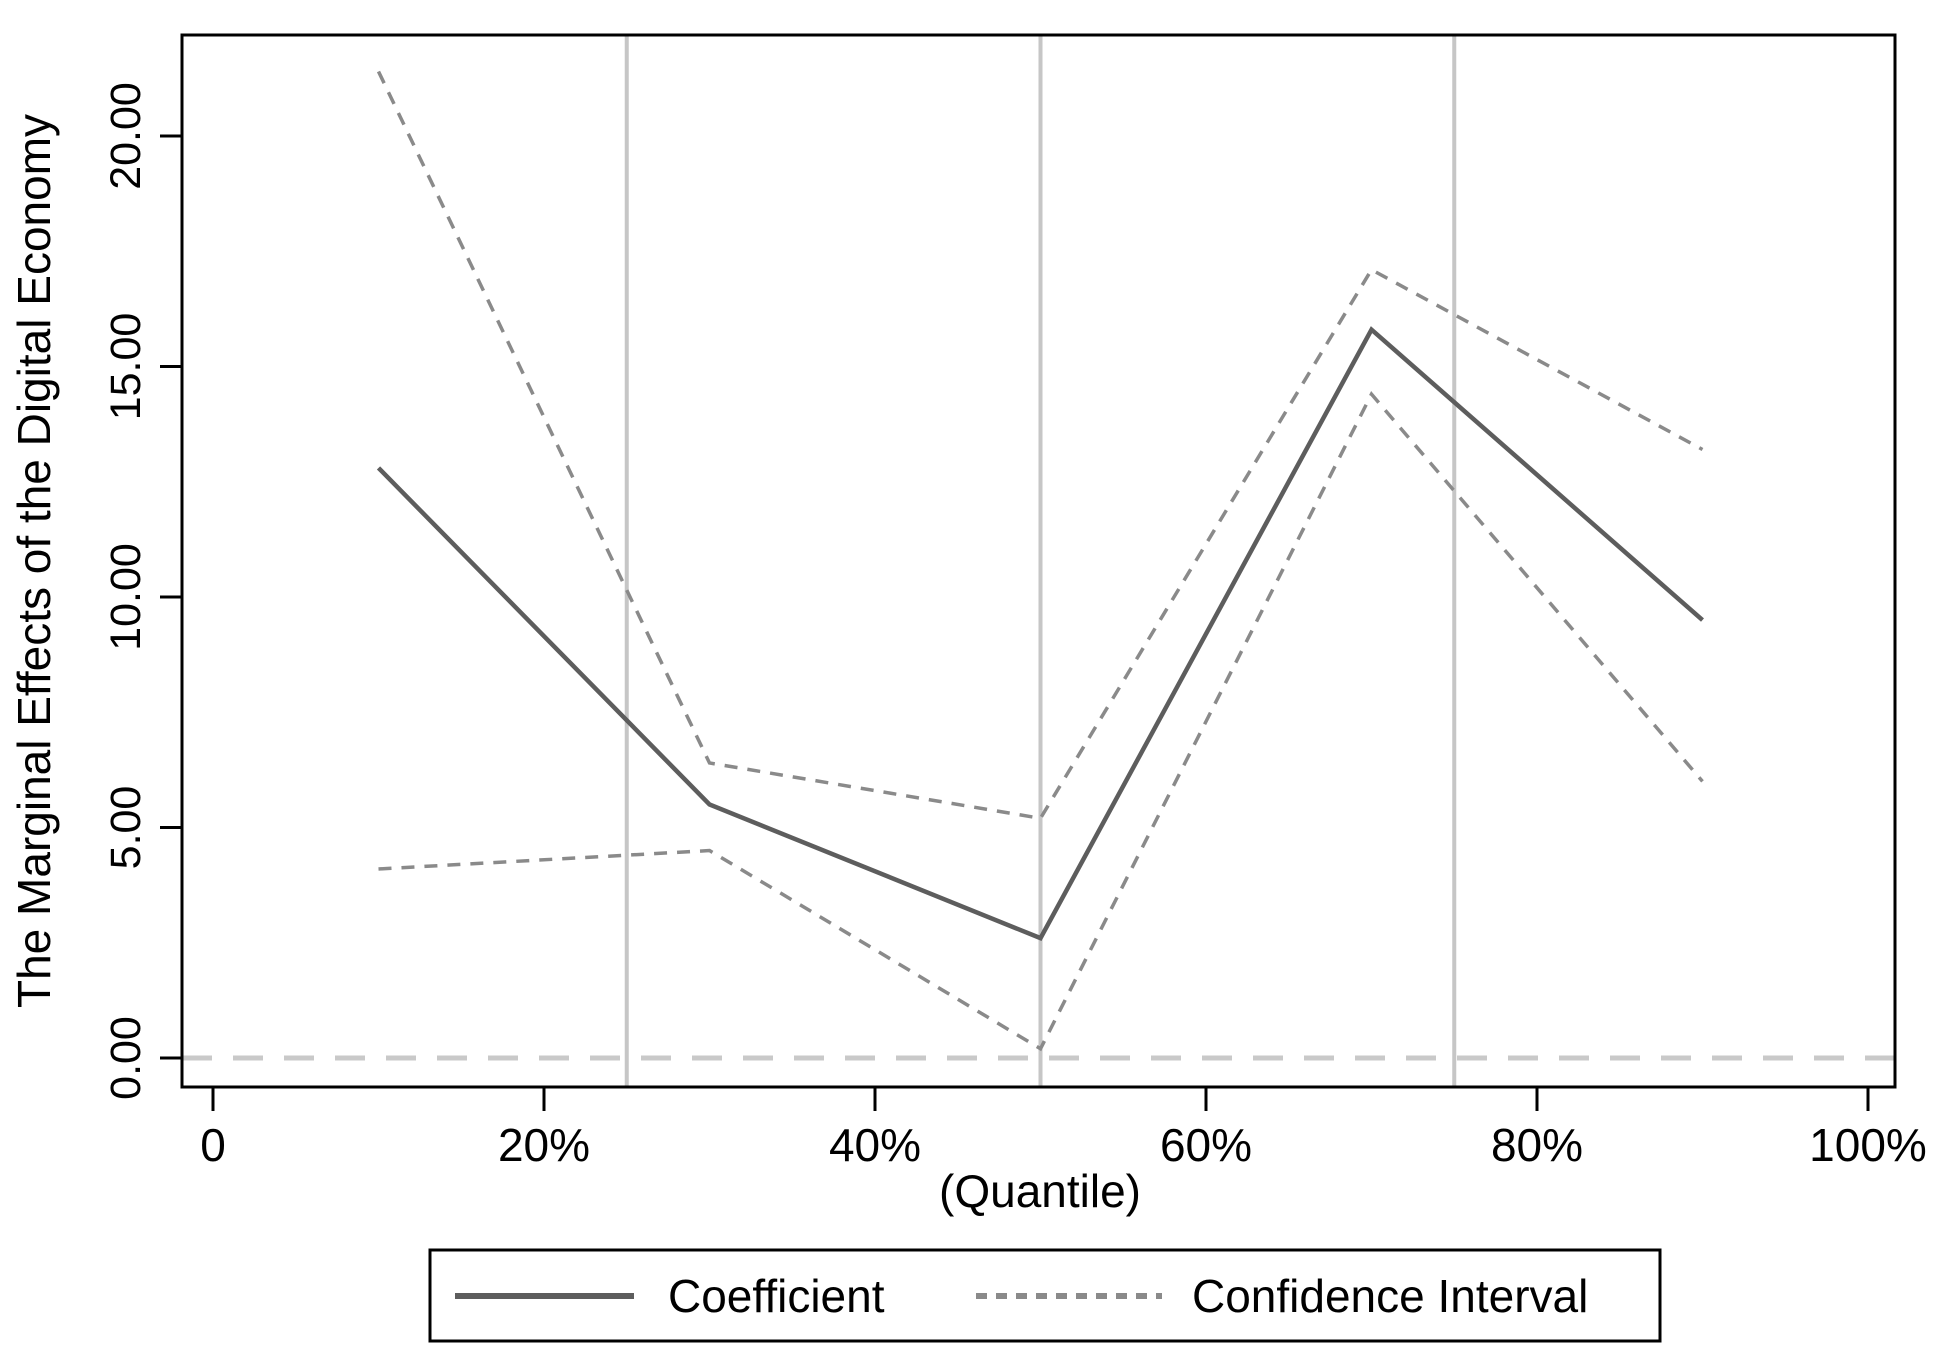  Describe the element at coordinates (126, 367) in the screenshot. I see `y-tick-label: 15.00` at that location.